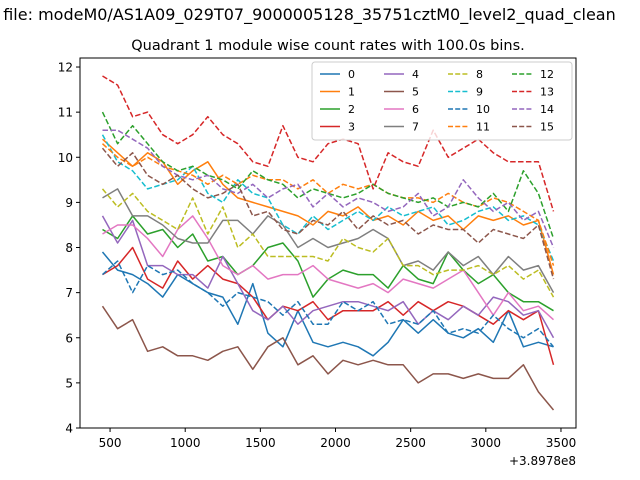  What do you see at coordinates (415, 92) in the screenshot?
I see `legend-label-5: 5` at bounding box center [415, 92].